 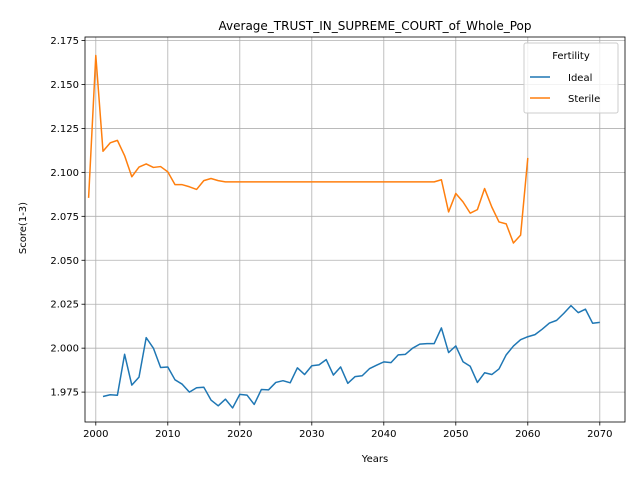 I want to click on x-tick-label: 2070, so click(x=599, y=434).